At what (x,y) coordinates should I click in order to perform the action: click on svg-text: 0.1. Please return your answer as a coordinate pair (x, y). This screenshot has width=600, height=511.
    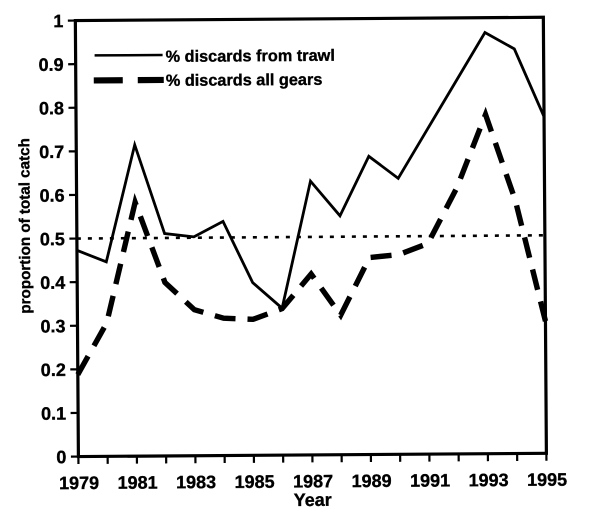
    Looking at the image, I should click on (53, 414).